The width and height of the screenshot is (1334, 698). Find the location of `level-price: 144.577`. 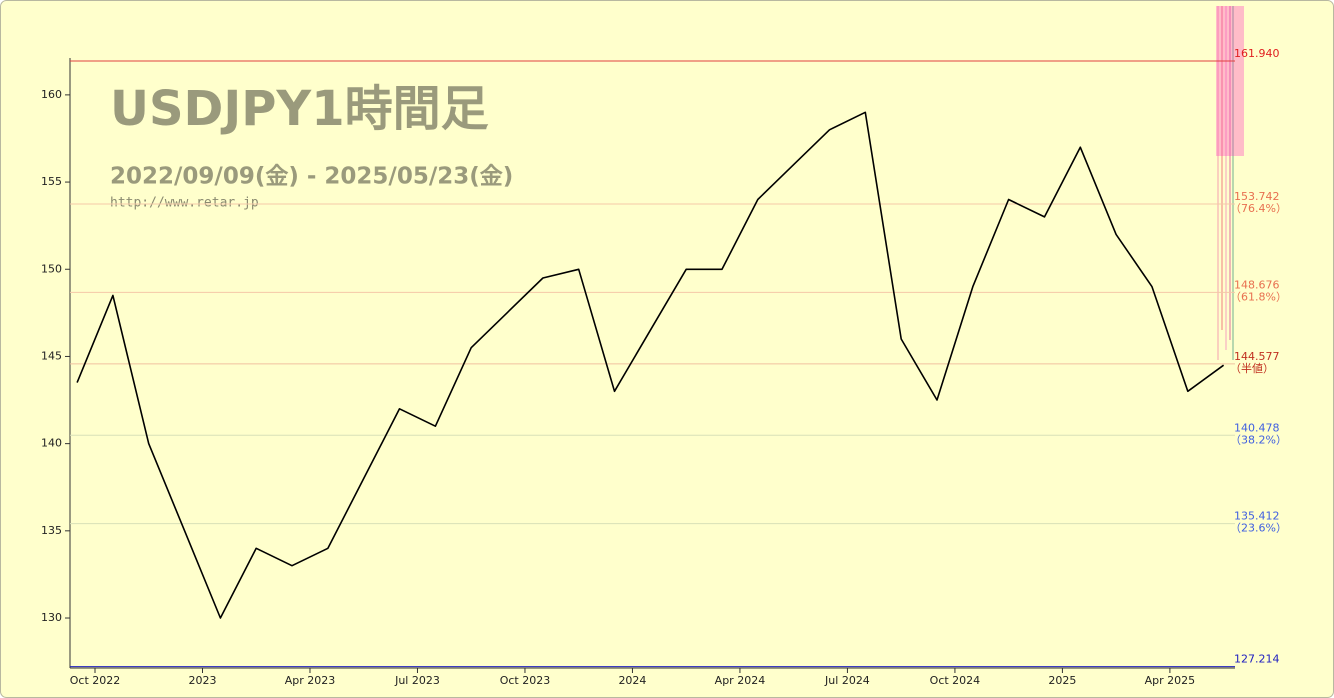

level-price: 144.577 is located at coordinates (1257, 356).